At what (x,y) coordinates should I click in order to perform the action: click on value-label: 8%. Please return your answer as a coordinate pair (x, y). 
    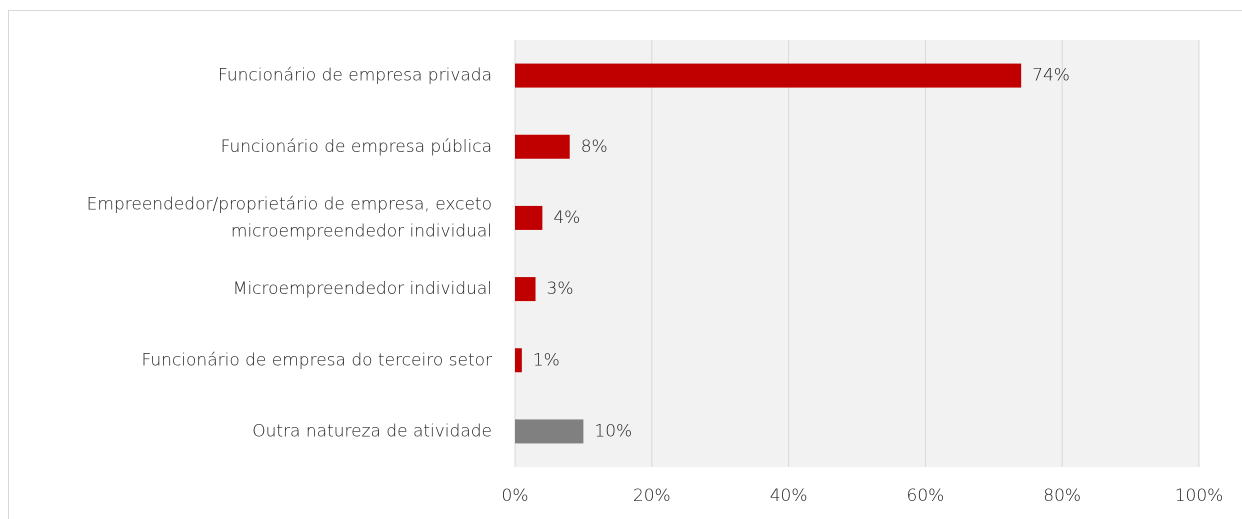
    Looking at the image, I should click on (594, 147).